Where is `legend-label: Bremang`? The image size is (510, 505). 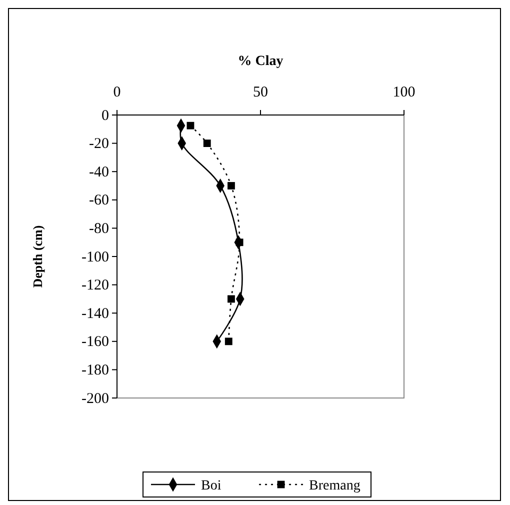
legend-label: Bremang is located at coordinates (334, 486).